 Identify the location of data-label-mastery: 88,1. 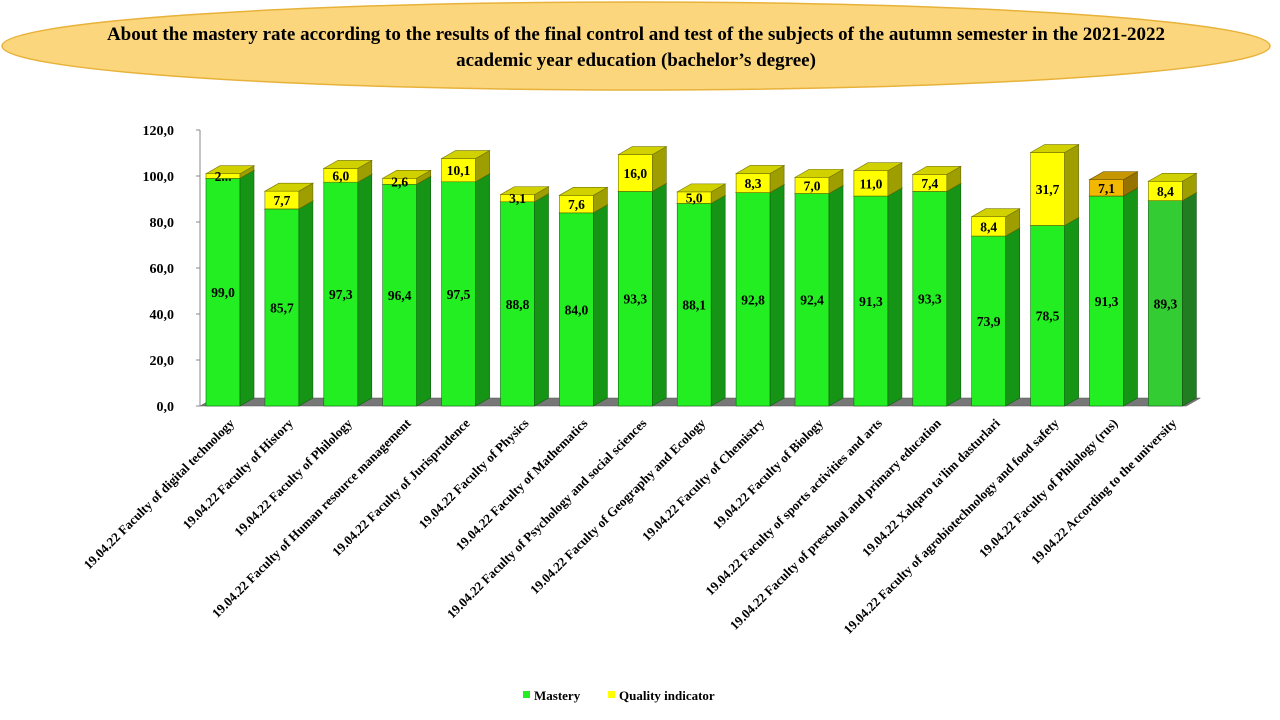
(694, 305).